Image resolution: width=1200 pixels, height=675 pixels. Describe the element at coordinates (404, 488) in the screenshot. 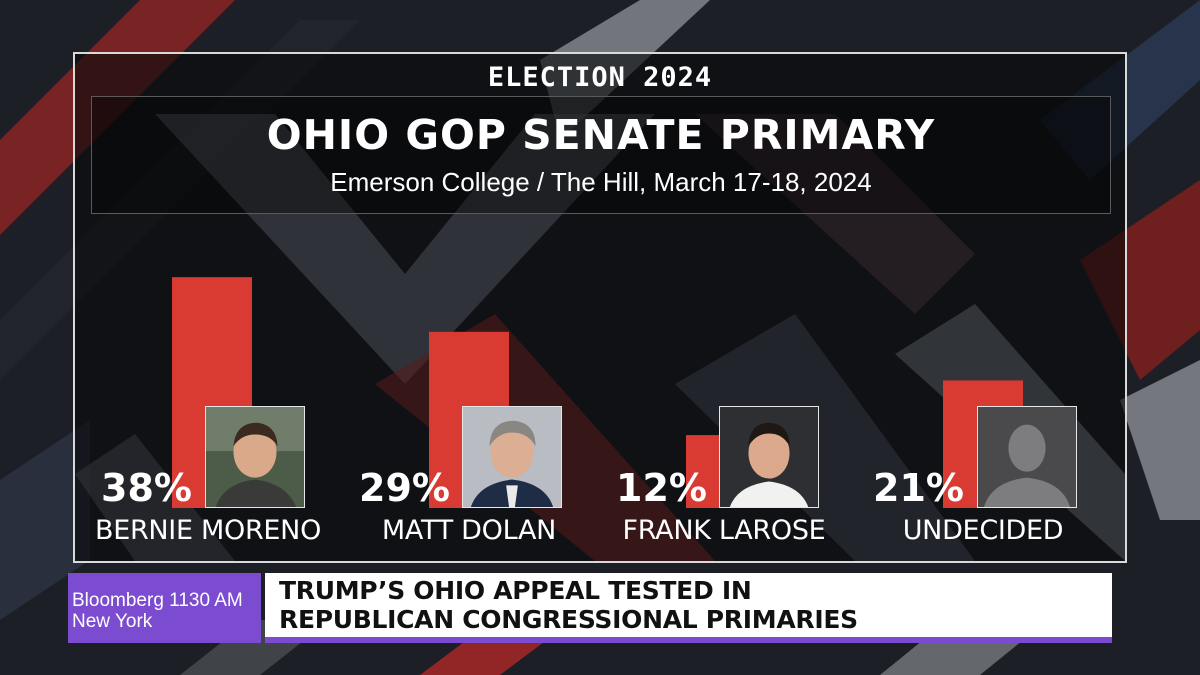

I see `bar-value-label: 29%` at that location.